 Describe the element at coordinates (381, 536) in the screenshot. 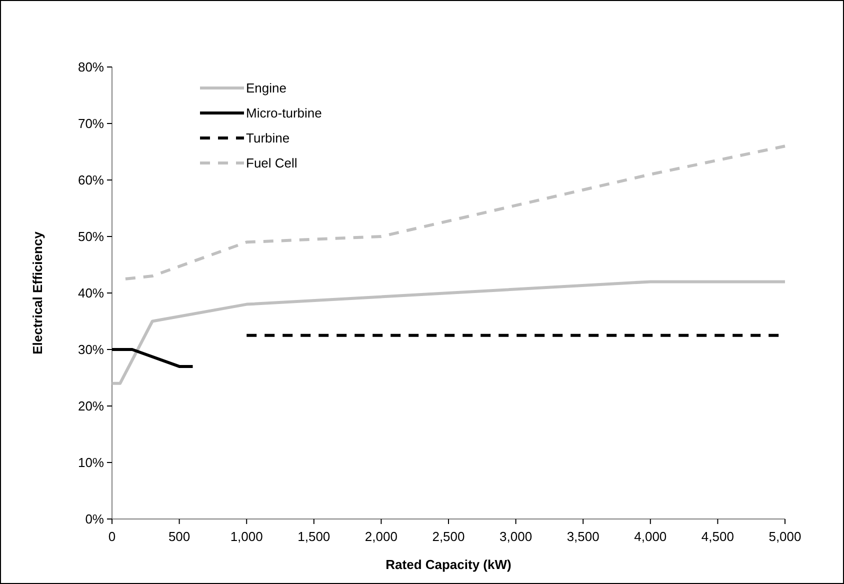

I see `x-tick-label: 2,000` at that location.